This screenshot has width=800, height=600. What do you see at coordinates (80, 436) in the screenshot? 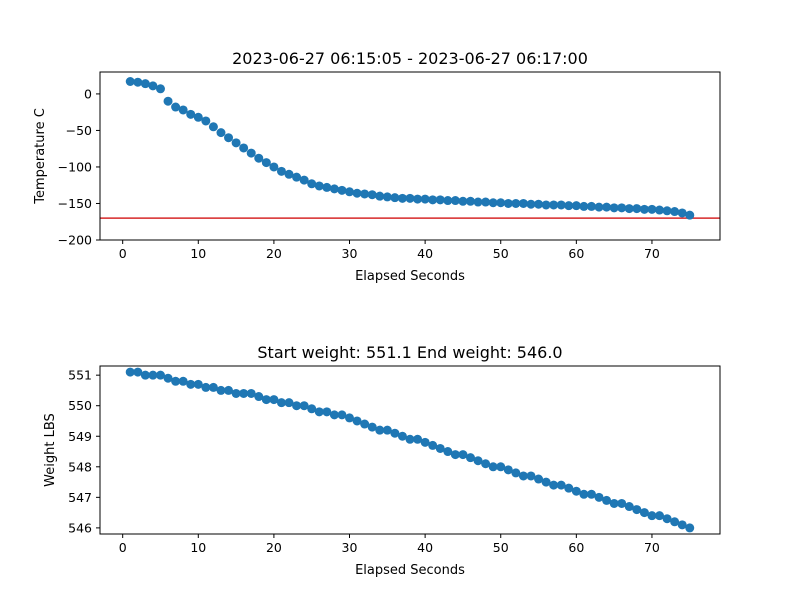
I see `weight-y-tick-label: 549` at bounding box center [80, 436].